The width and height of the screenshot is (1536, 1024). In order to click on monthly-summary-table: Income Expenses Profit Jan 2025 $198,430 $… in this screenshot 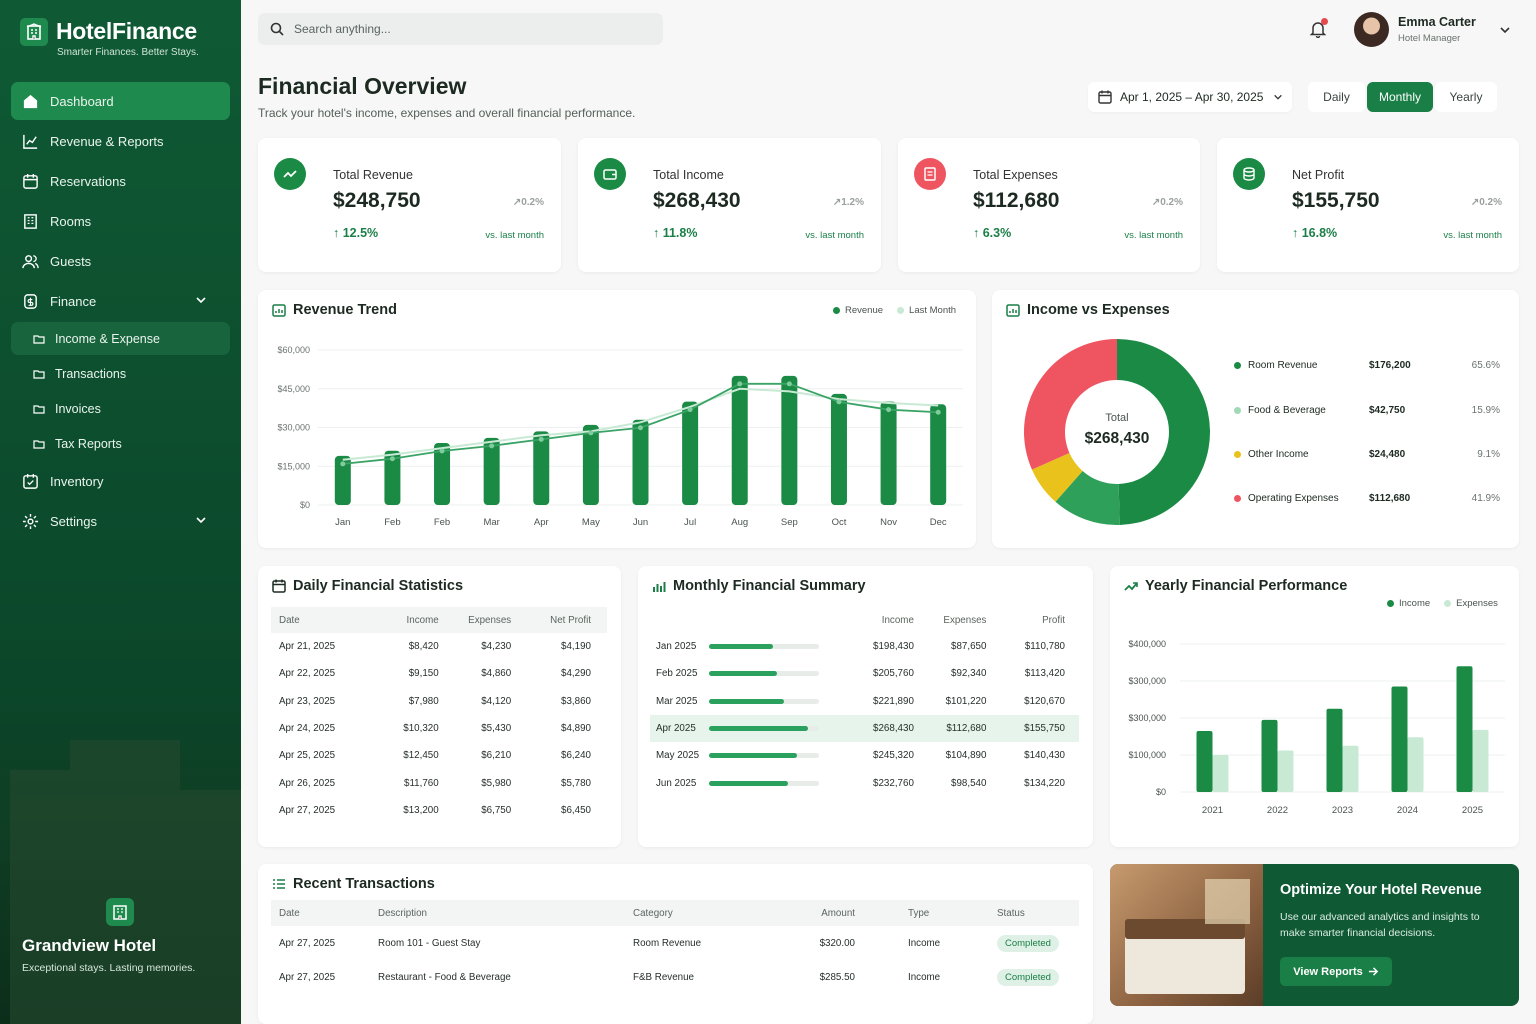, I will do `click(864, 702)`.